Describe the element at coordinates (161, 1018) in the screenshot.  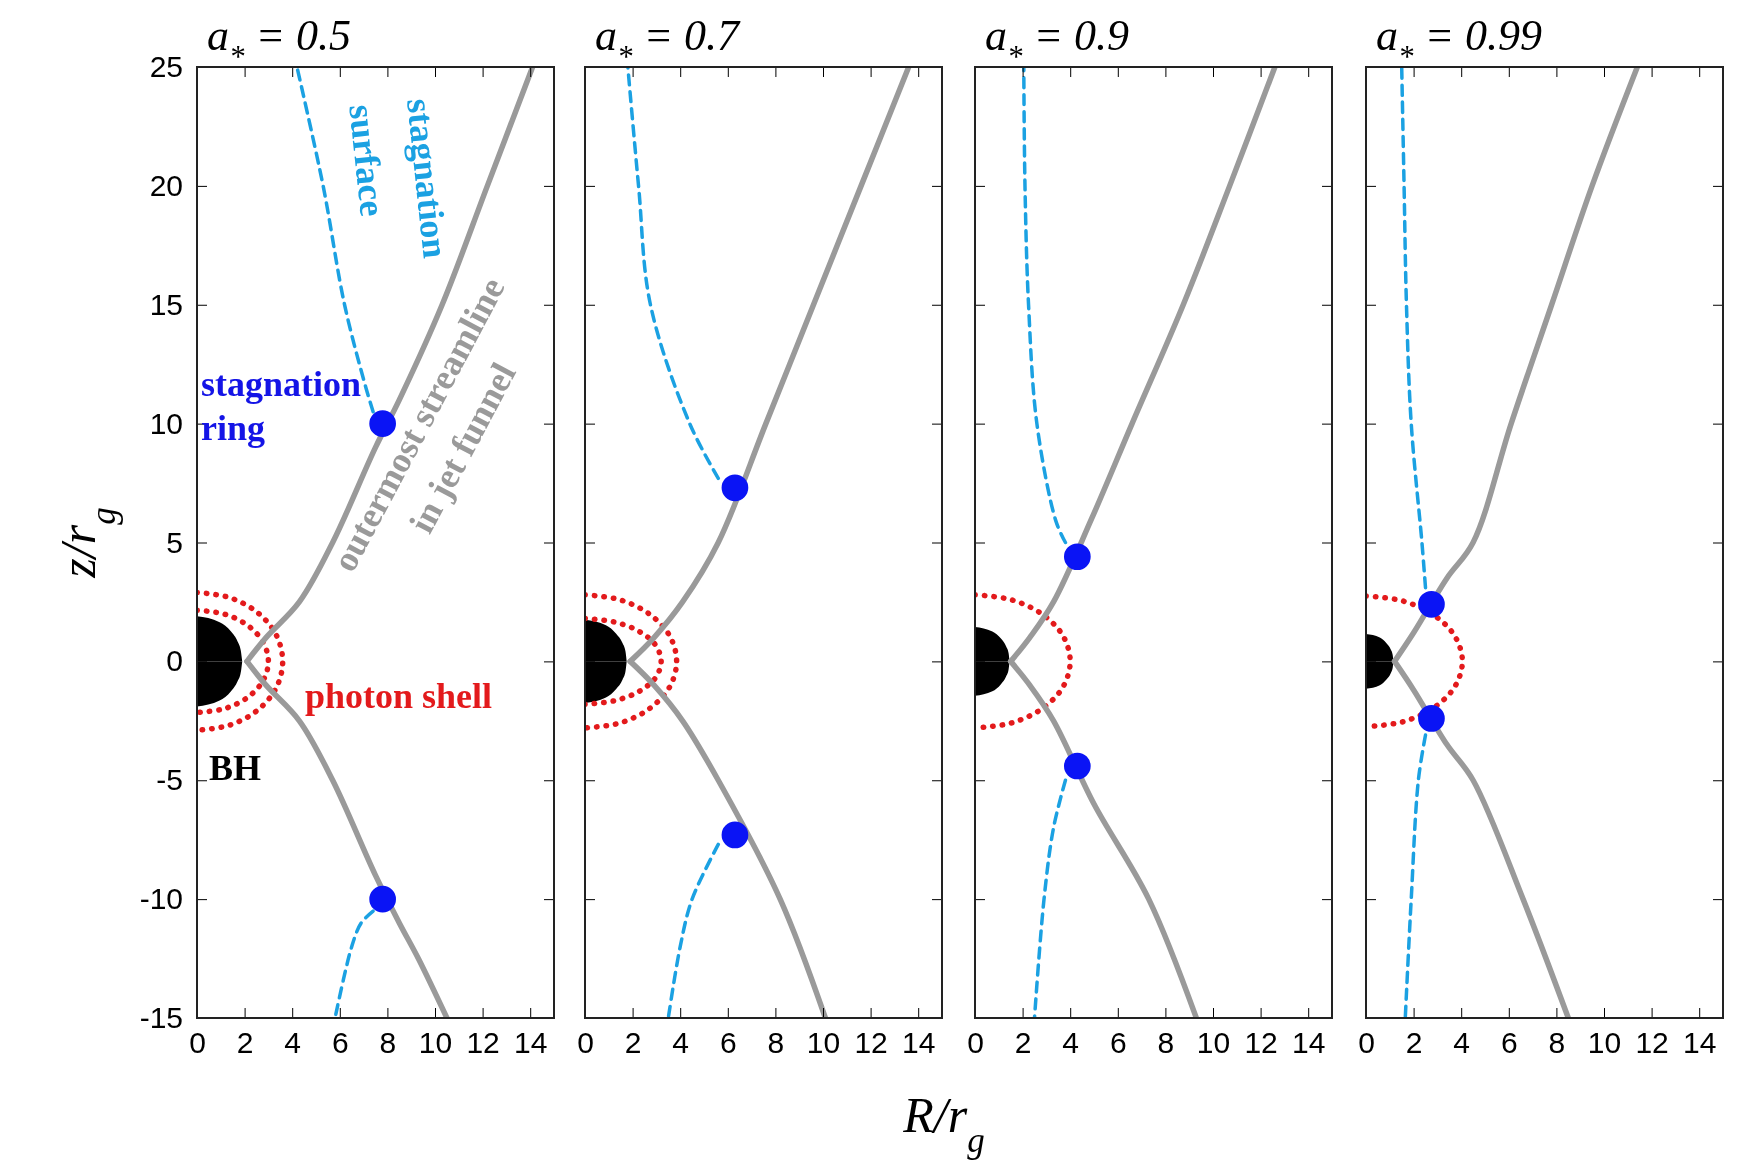
I see `y-tick-label: -15` at that location.